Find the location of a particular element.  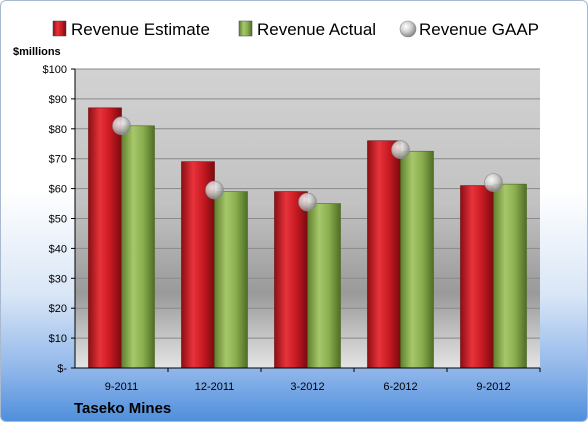

y-tick-label: $50 is located at coordinates (58, 220).